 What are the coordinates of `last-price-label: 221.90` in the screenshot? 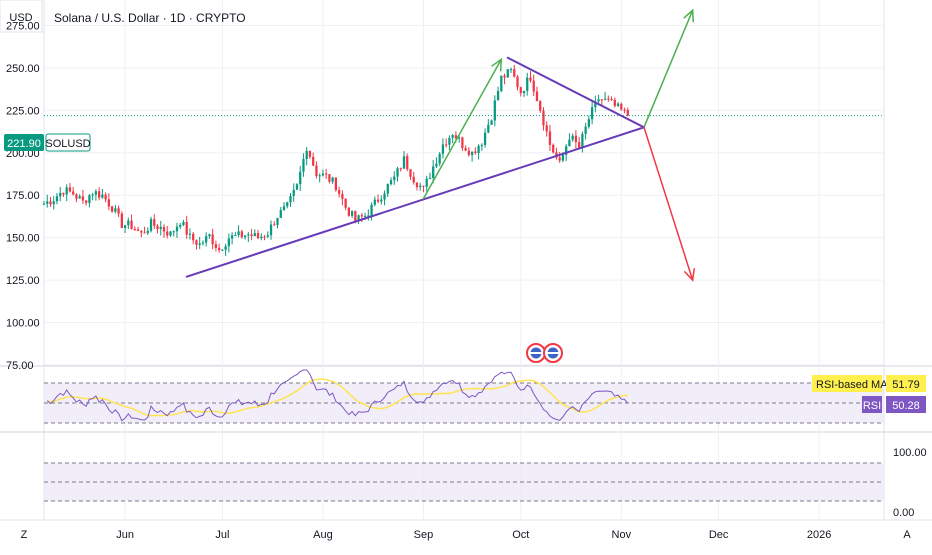 It's located at (24, 144).